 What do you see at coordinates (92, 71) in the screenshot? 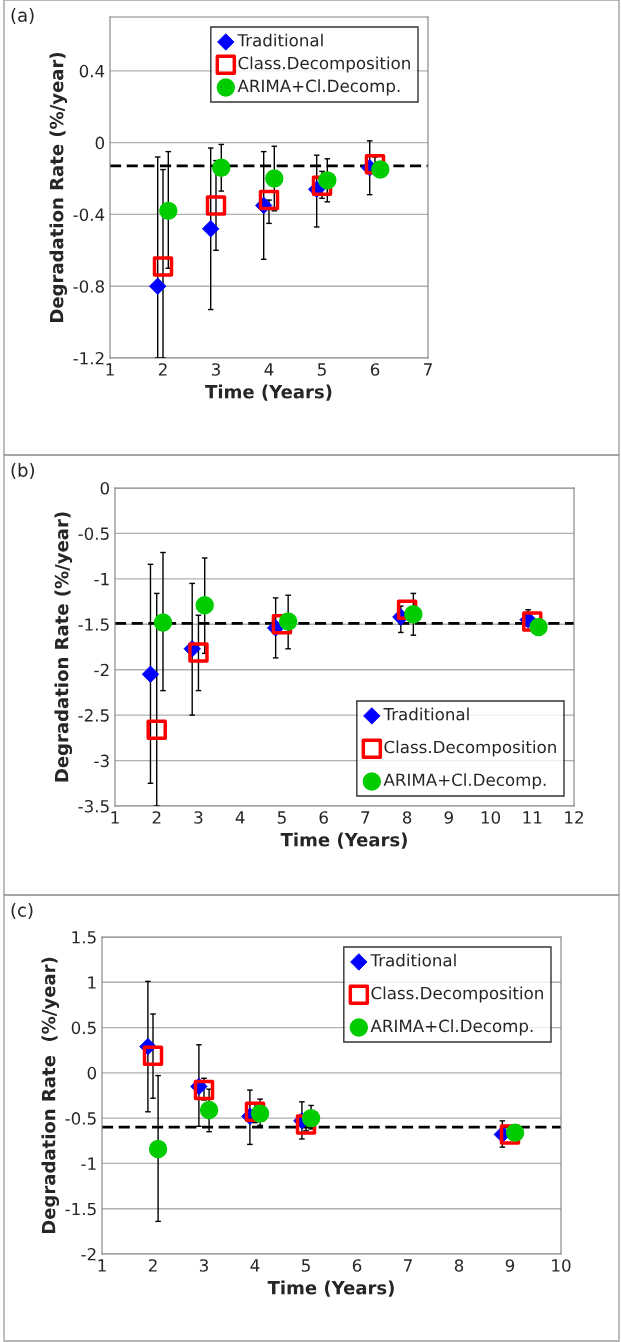
I see `y-tick-label: 0.4` at bounding box center [92, 71].